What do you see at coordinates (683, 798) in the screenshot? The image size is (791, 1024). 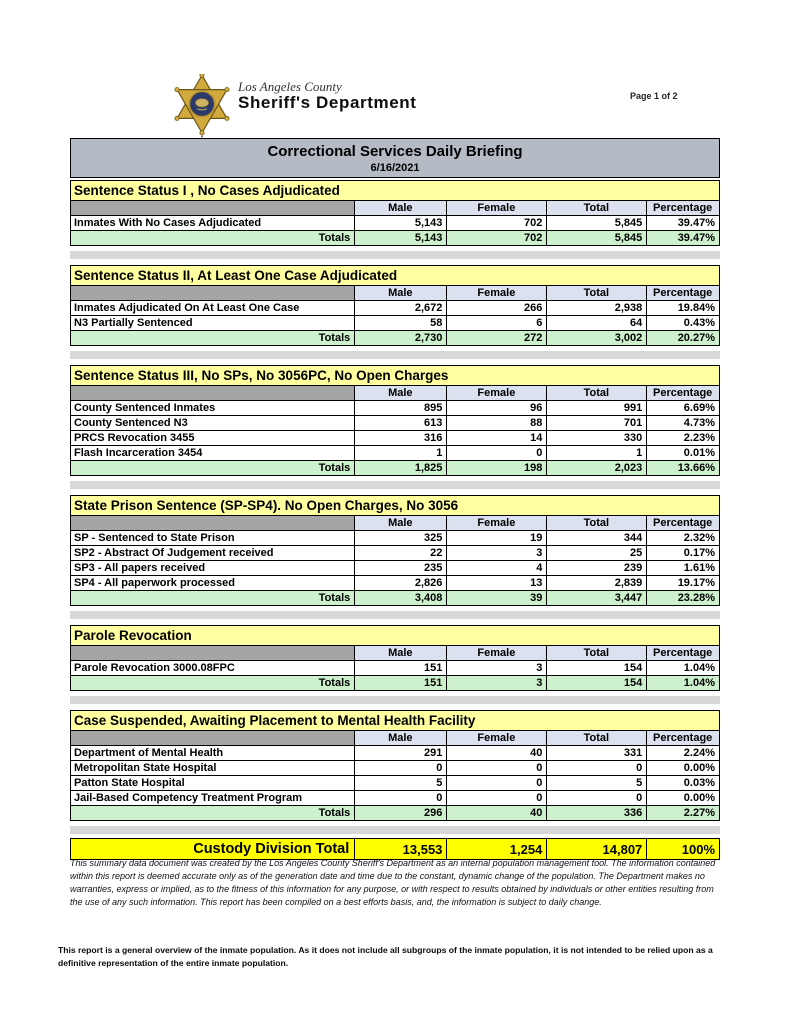 I see `cell-percentage: 0.00%` at bounding box center [683, 798].